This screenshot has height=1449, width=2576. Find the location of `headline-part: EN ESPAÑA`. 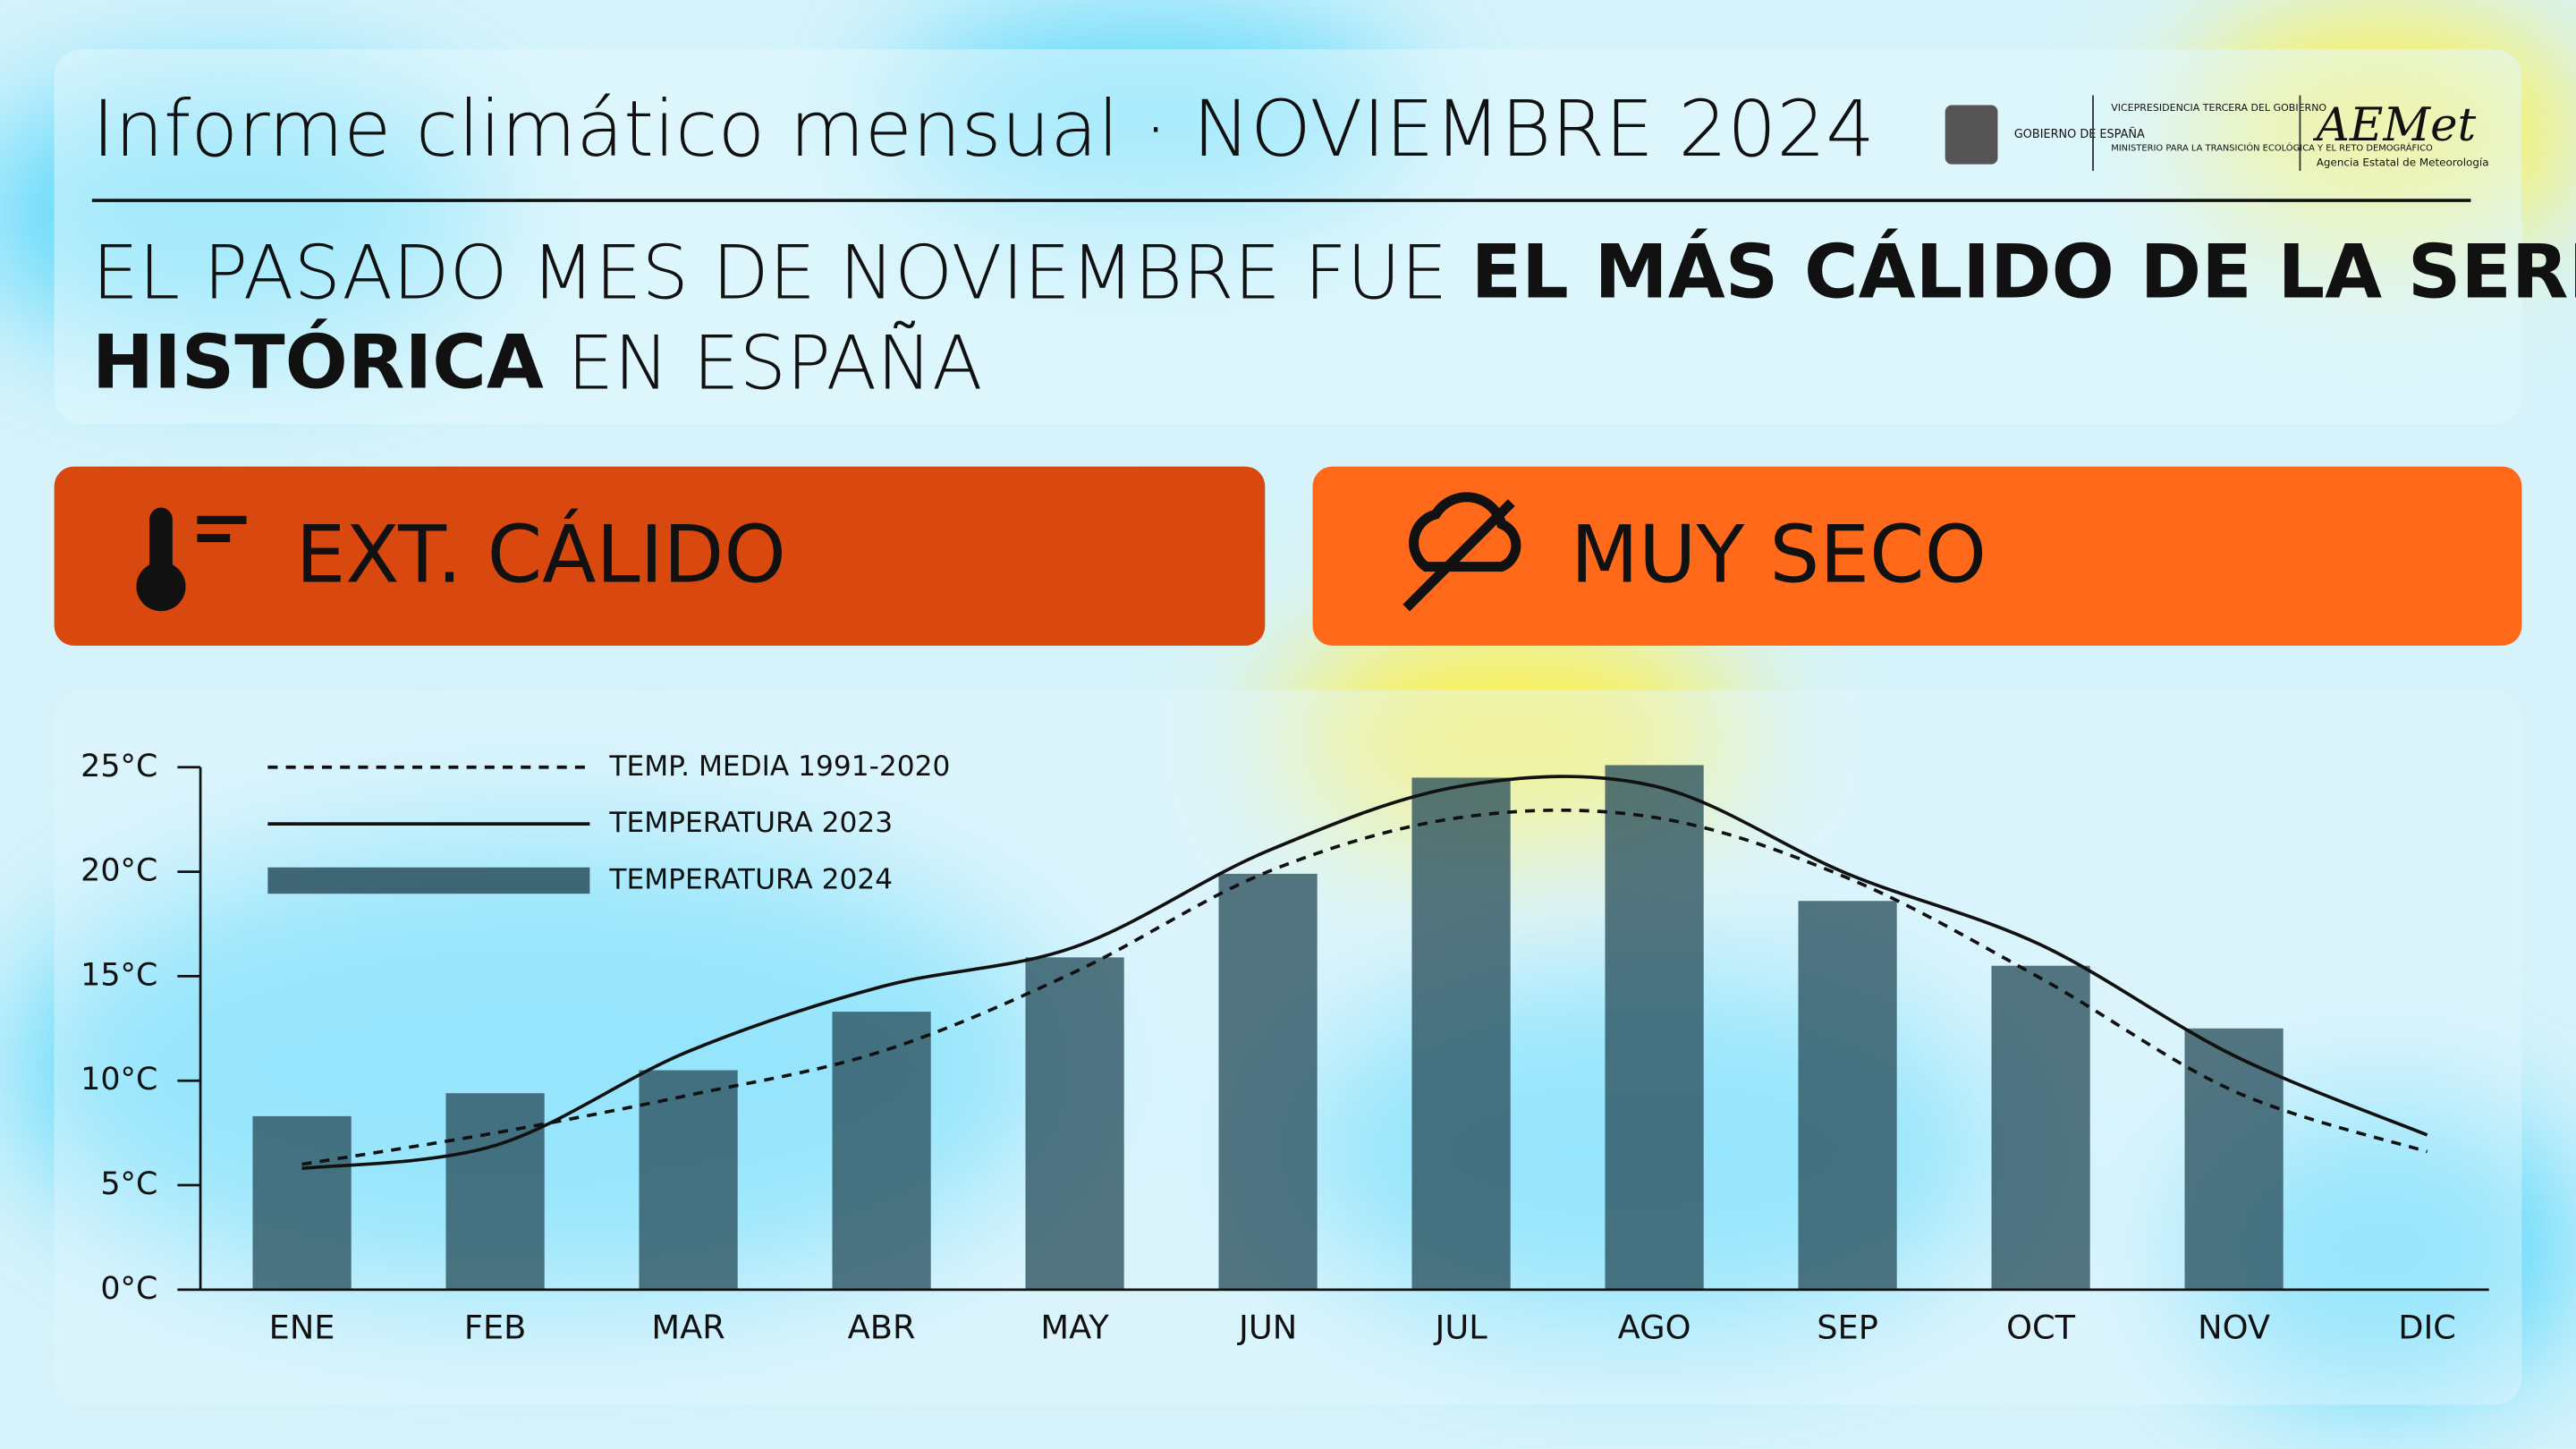

headline-part: EN ESPAÑA is located at coordinates (763, 363).